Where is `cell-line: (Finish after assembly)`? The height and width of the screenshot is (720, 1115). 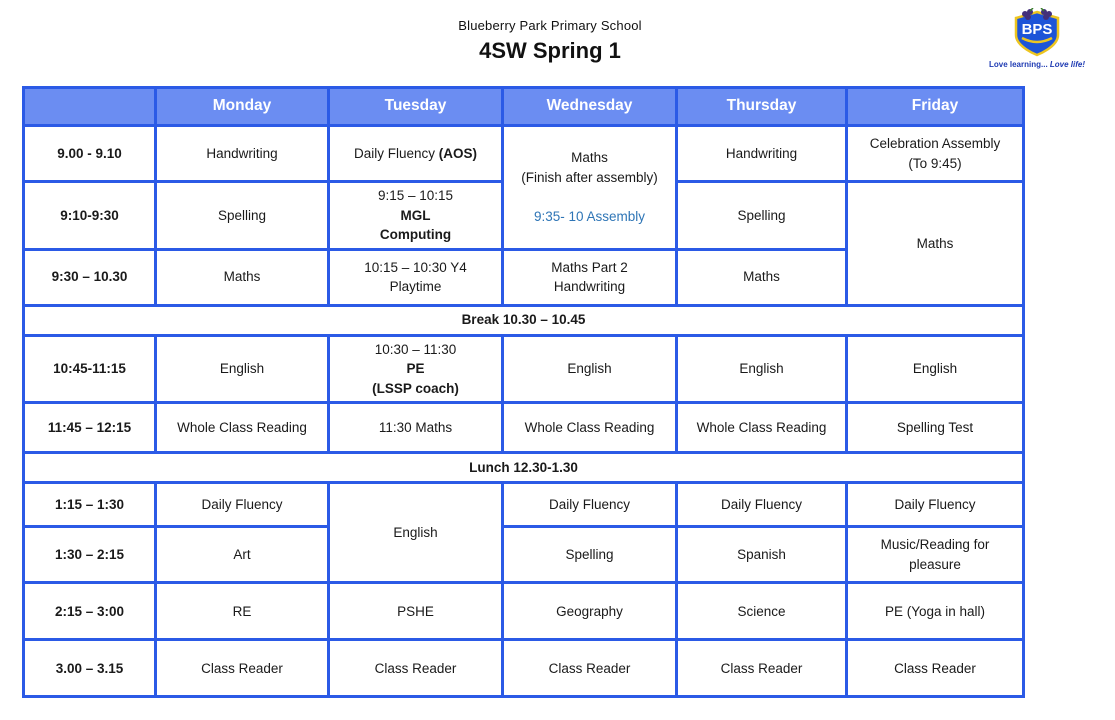 cell-line: (Finish after assembly) is located at coordinates (589, 177).